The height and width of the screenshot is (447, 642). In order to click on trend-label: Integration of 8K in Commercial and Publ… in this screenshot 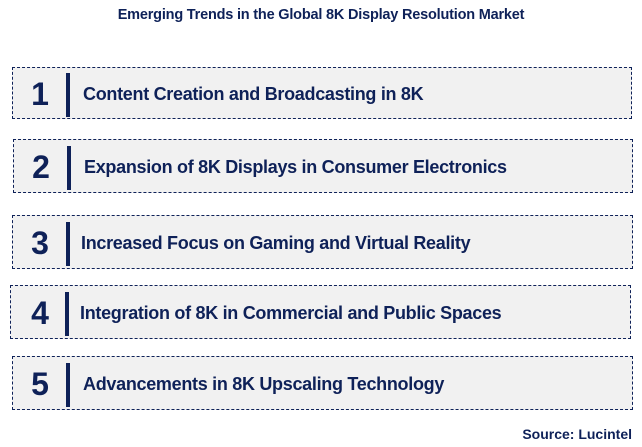, I will do `click(291, 313)`.